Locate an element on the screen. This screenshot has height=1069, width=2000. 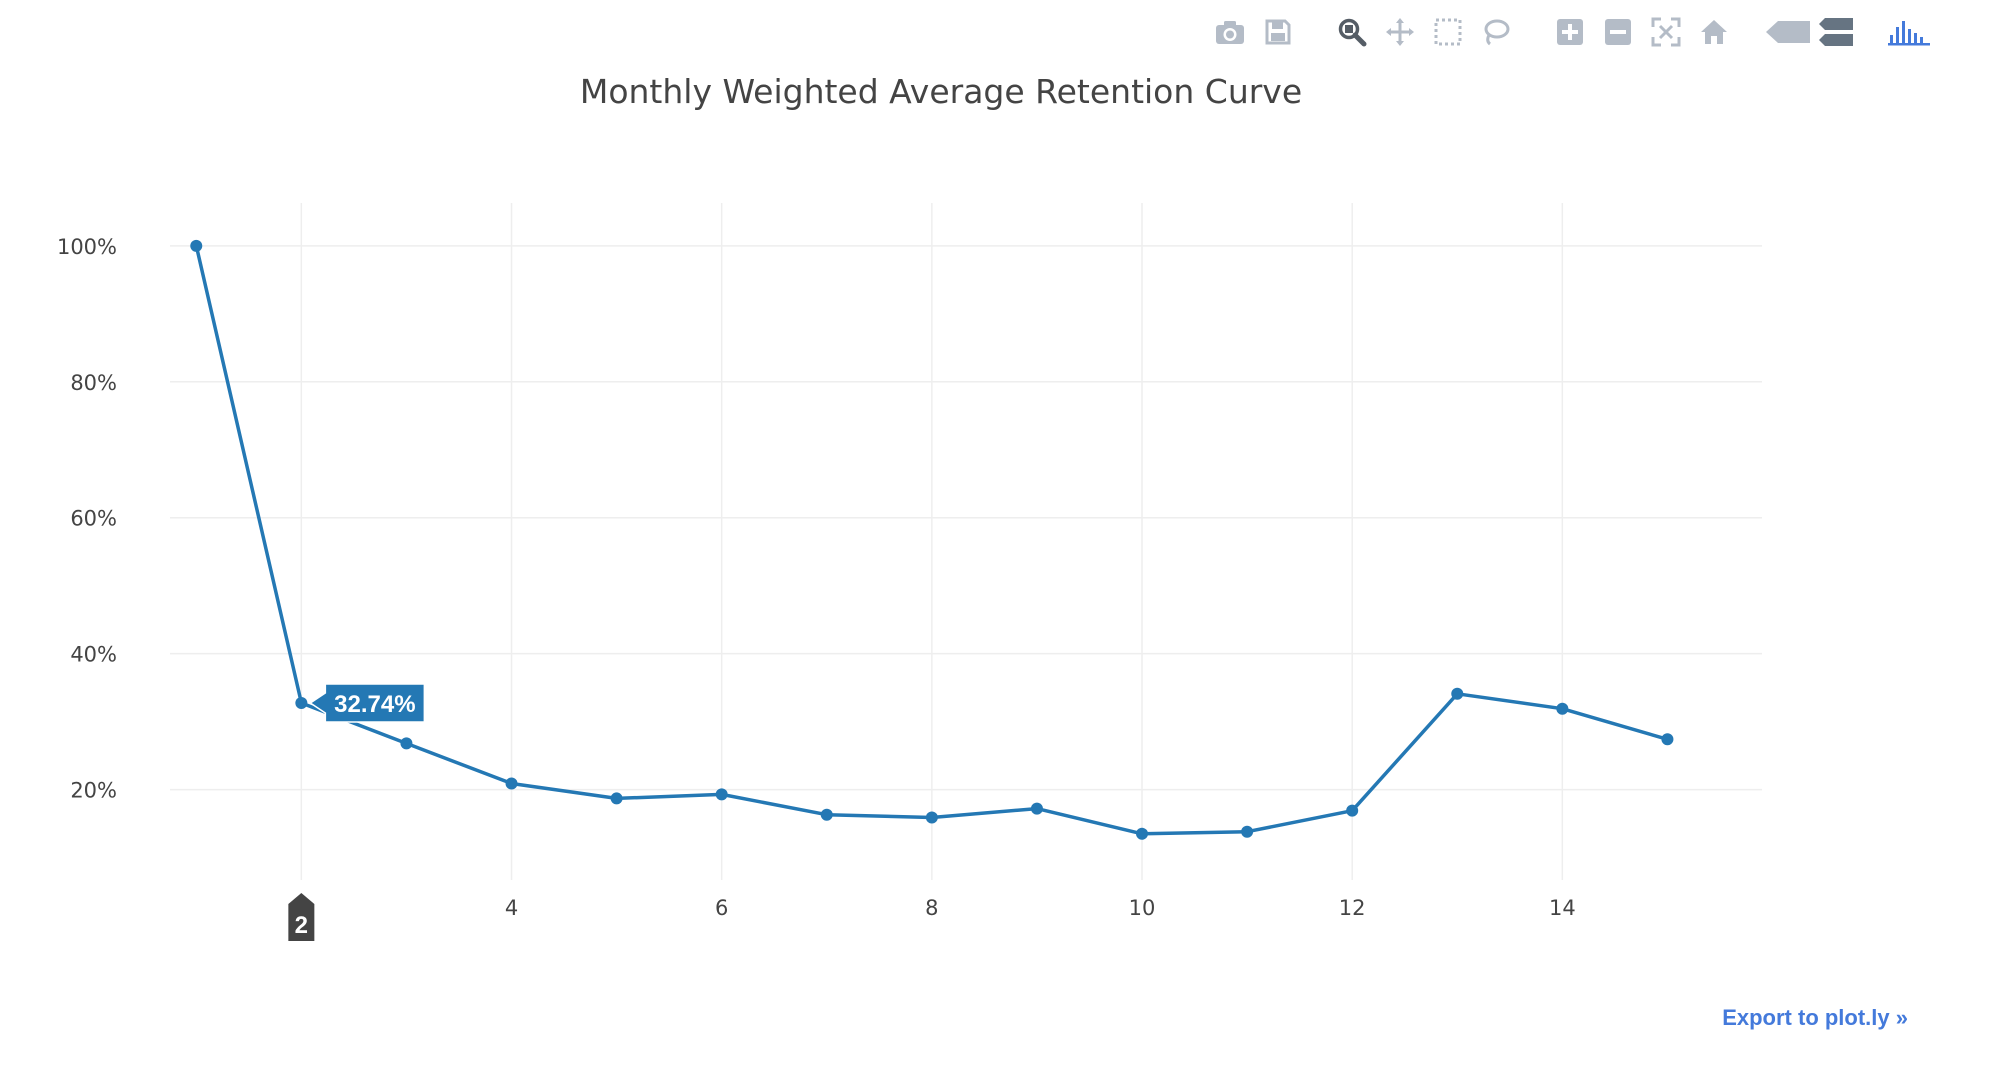
save-icon is located at coordinates (1278, 32).